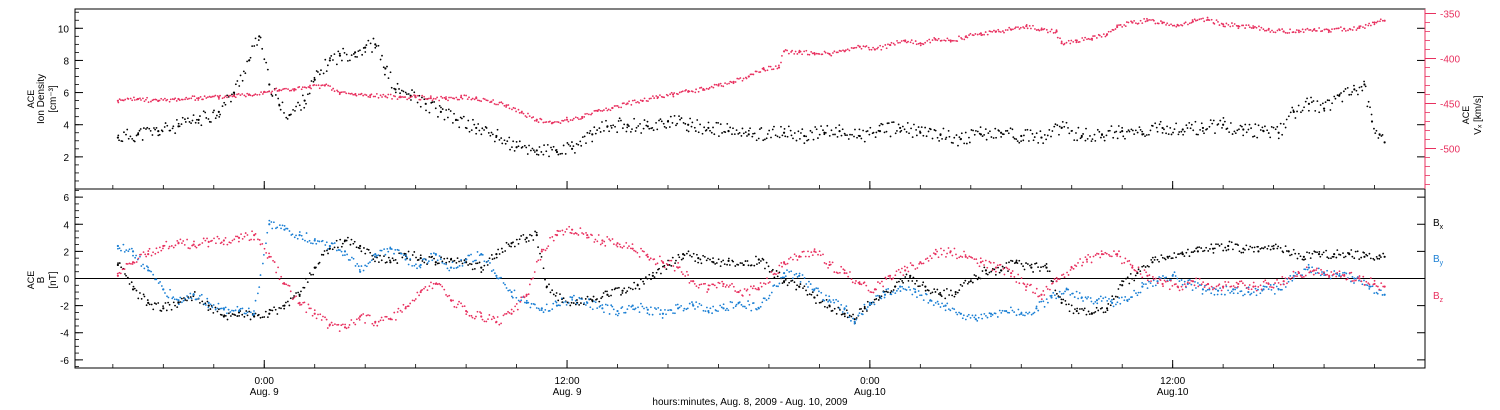  What do you see at coordinates (1438, 224) in the screenshot?
I see `legend-bx: Bx` at bounding box center [1438, 224].